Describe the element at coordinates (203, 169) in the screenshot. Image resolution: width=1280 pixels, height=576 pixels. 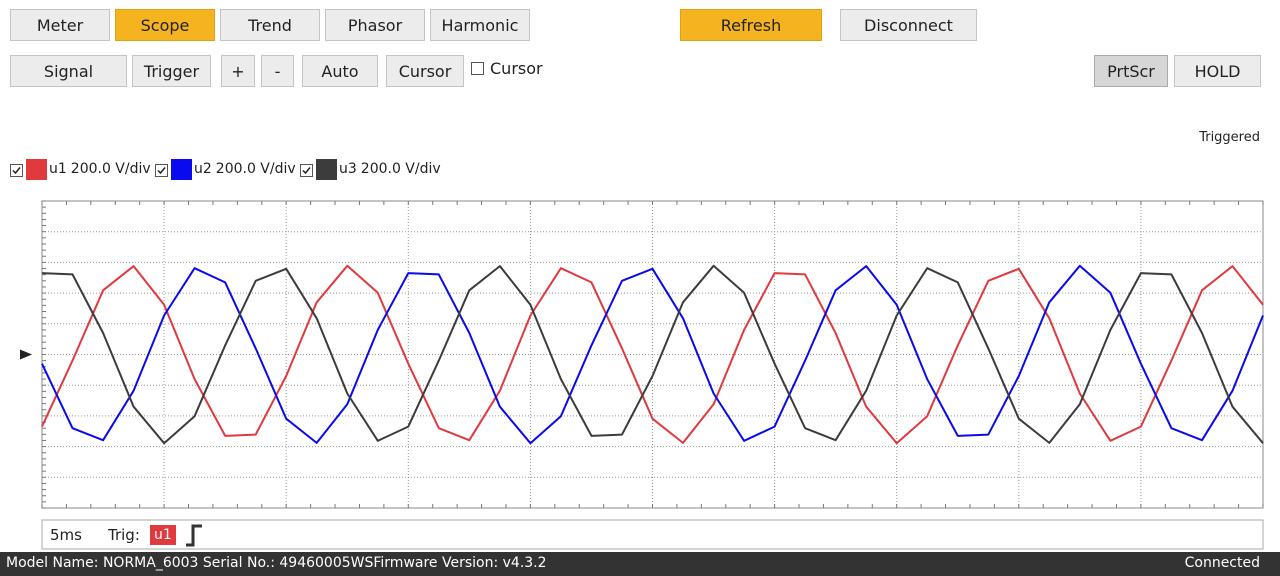
I see `channel-name: u2` at that location.